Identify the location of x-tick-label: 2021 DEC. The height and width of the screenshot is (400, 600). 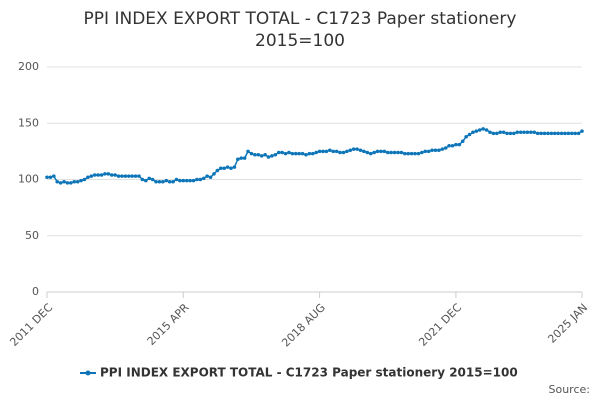
(440, 325).